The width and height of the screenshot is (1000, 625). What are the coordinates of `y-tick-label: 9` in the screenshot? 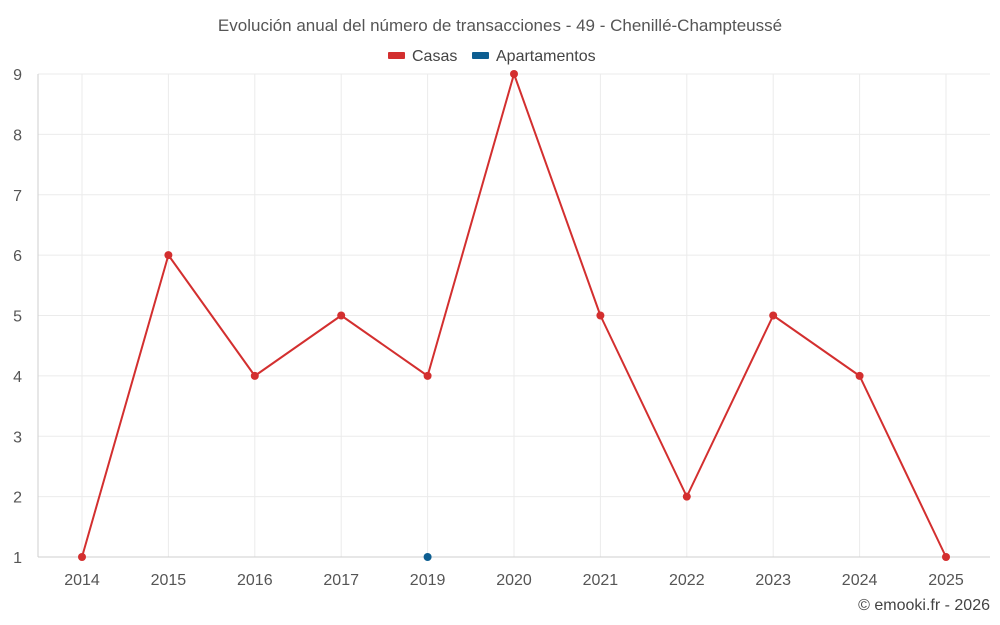 It's located at (17, 75).